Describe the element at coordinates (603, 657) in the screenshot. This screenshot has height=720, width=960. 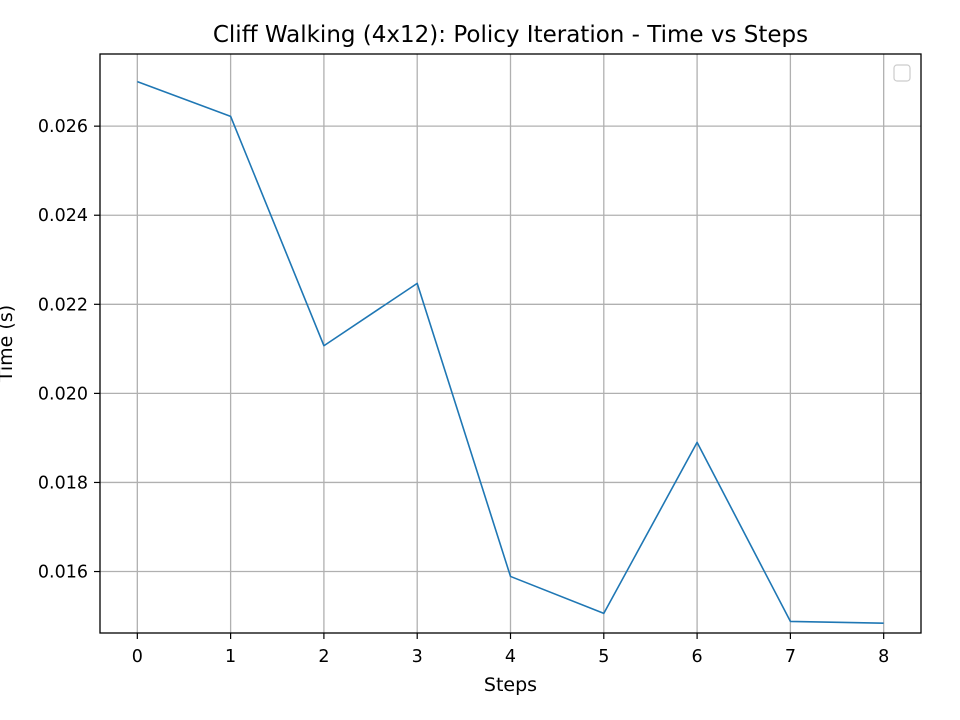
I see `x-tick-label: 5` at that location.